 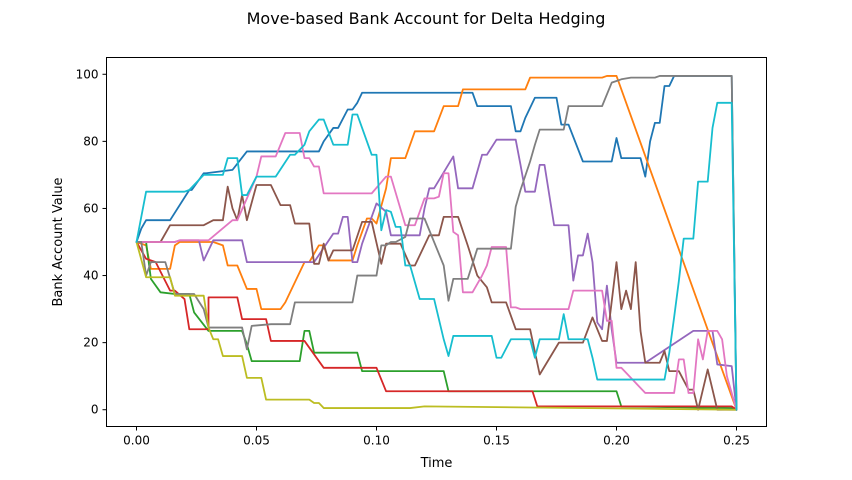 What do you see at coordinates (90, 141) in the screenshot?
I see `y-tick-label: 80` at bounding box center [90, 141].